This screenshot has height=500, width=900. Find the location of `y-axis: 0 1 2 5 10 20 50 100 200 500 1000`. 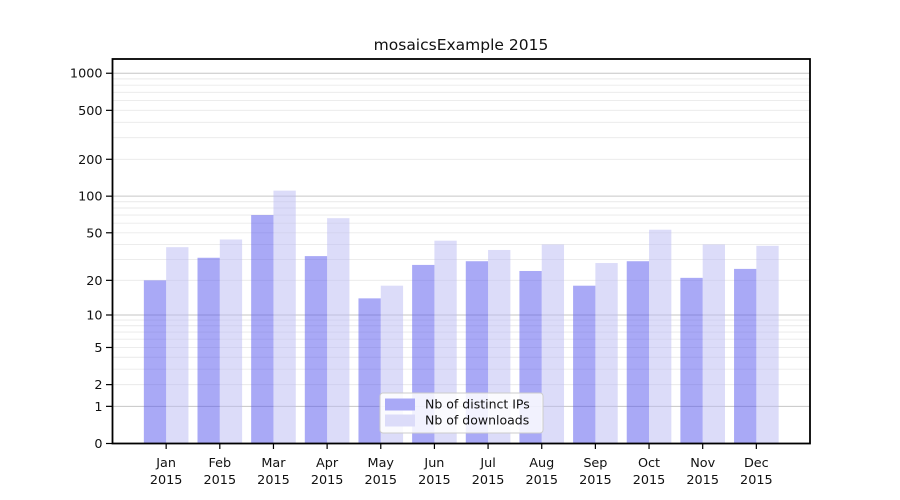

y-axis: 0 1 2 5 10 20 50 100 200 500 1000 is located at coordinates (91, 259).